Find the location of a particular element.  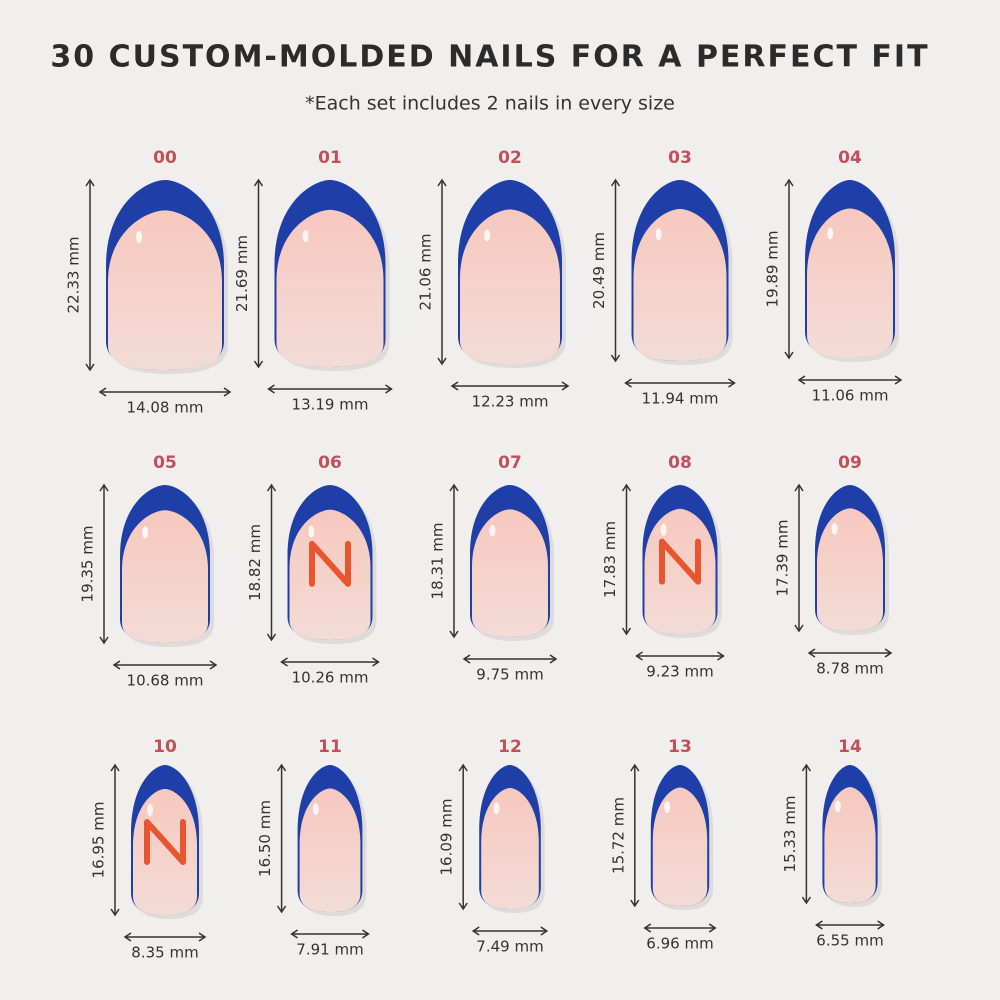

size-label: 04 is located at coordinates (850, 158).